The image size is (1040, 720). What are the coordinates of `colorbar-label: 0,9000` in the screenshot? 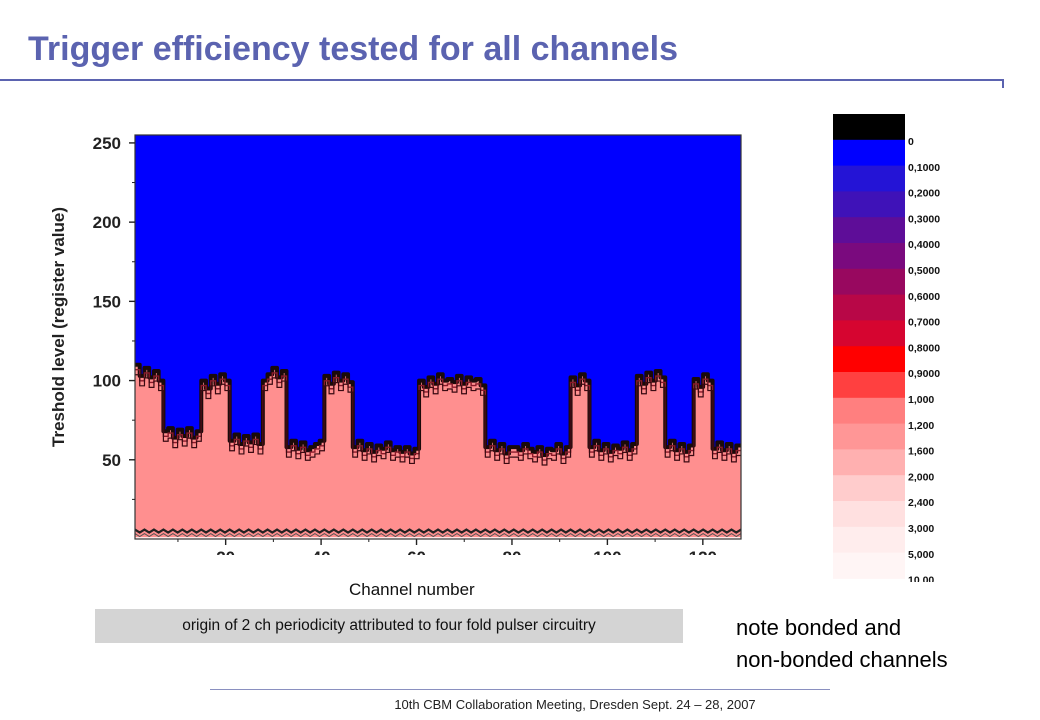 It's located at (924, 374).